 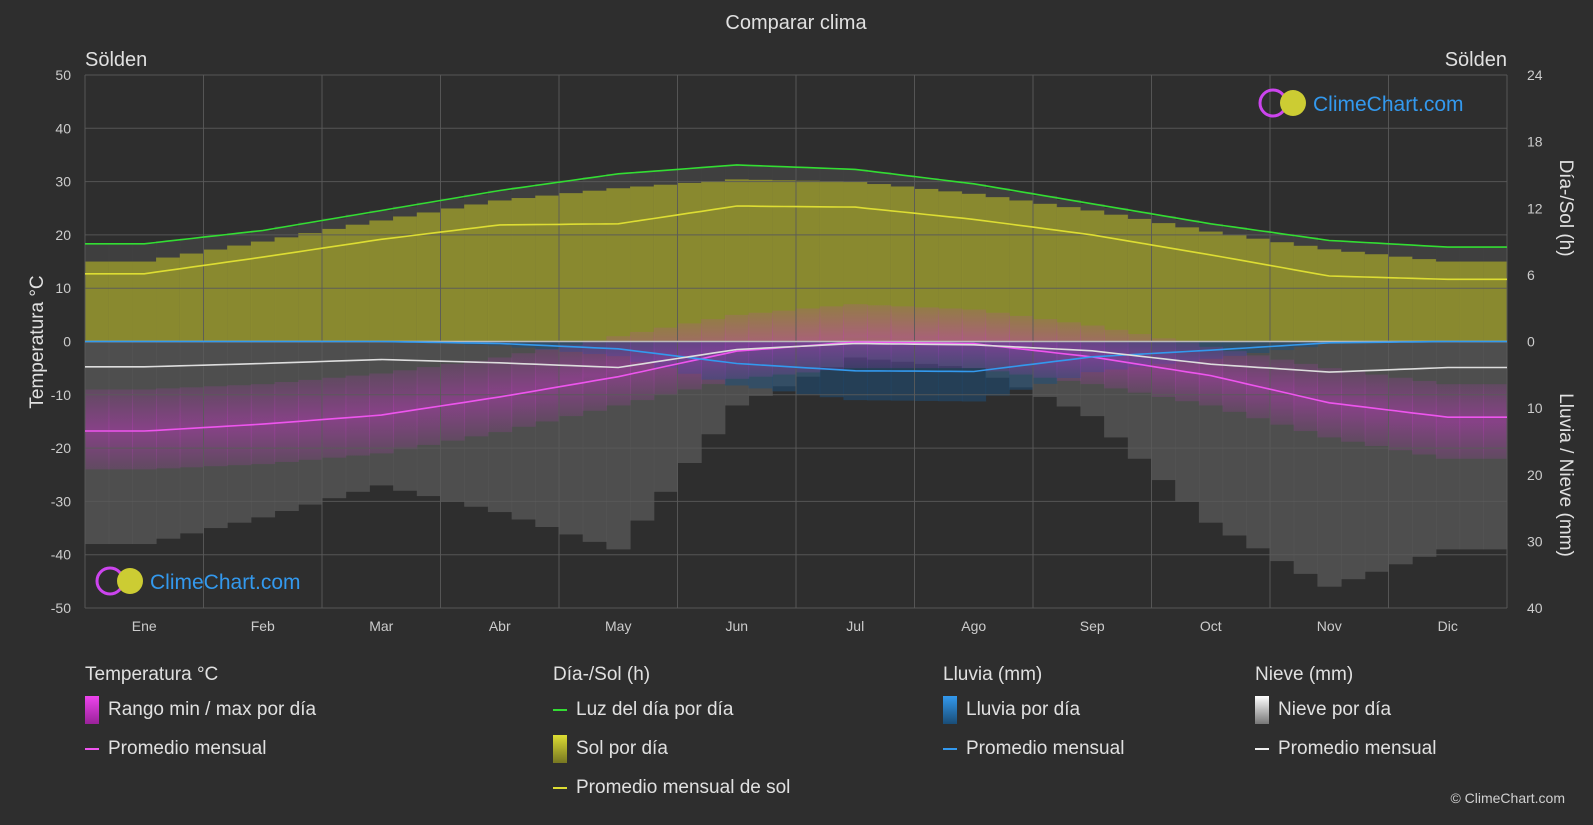 What do you see at coordinates (63, 128) in the screenshot?
I see `left-tick-label: 40` at bounding box center [63, 128].